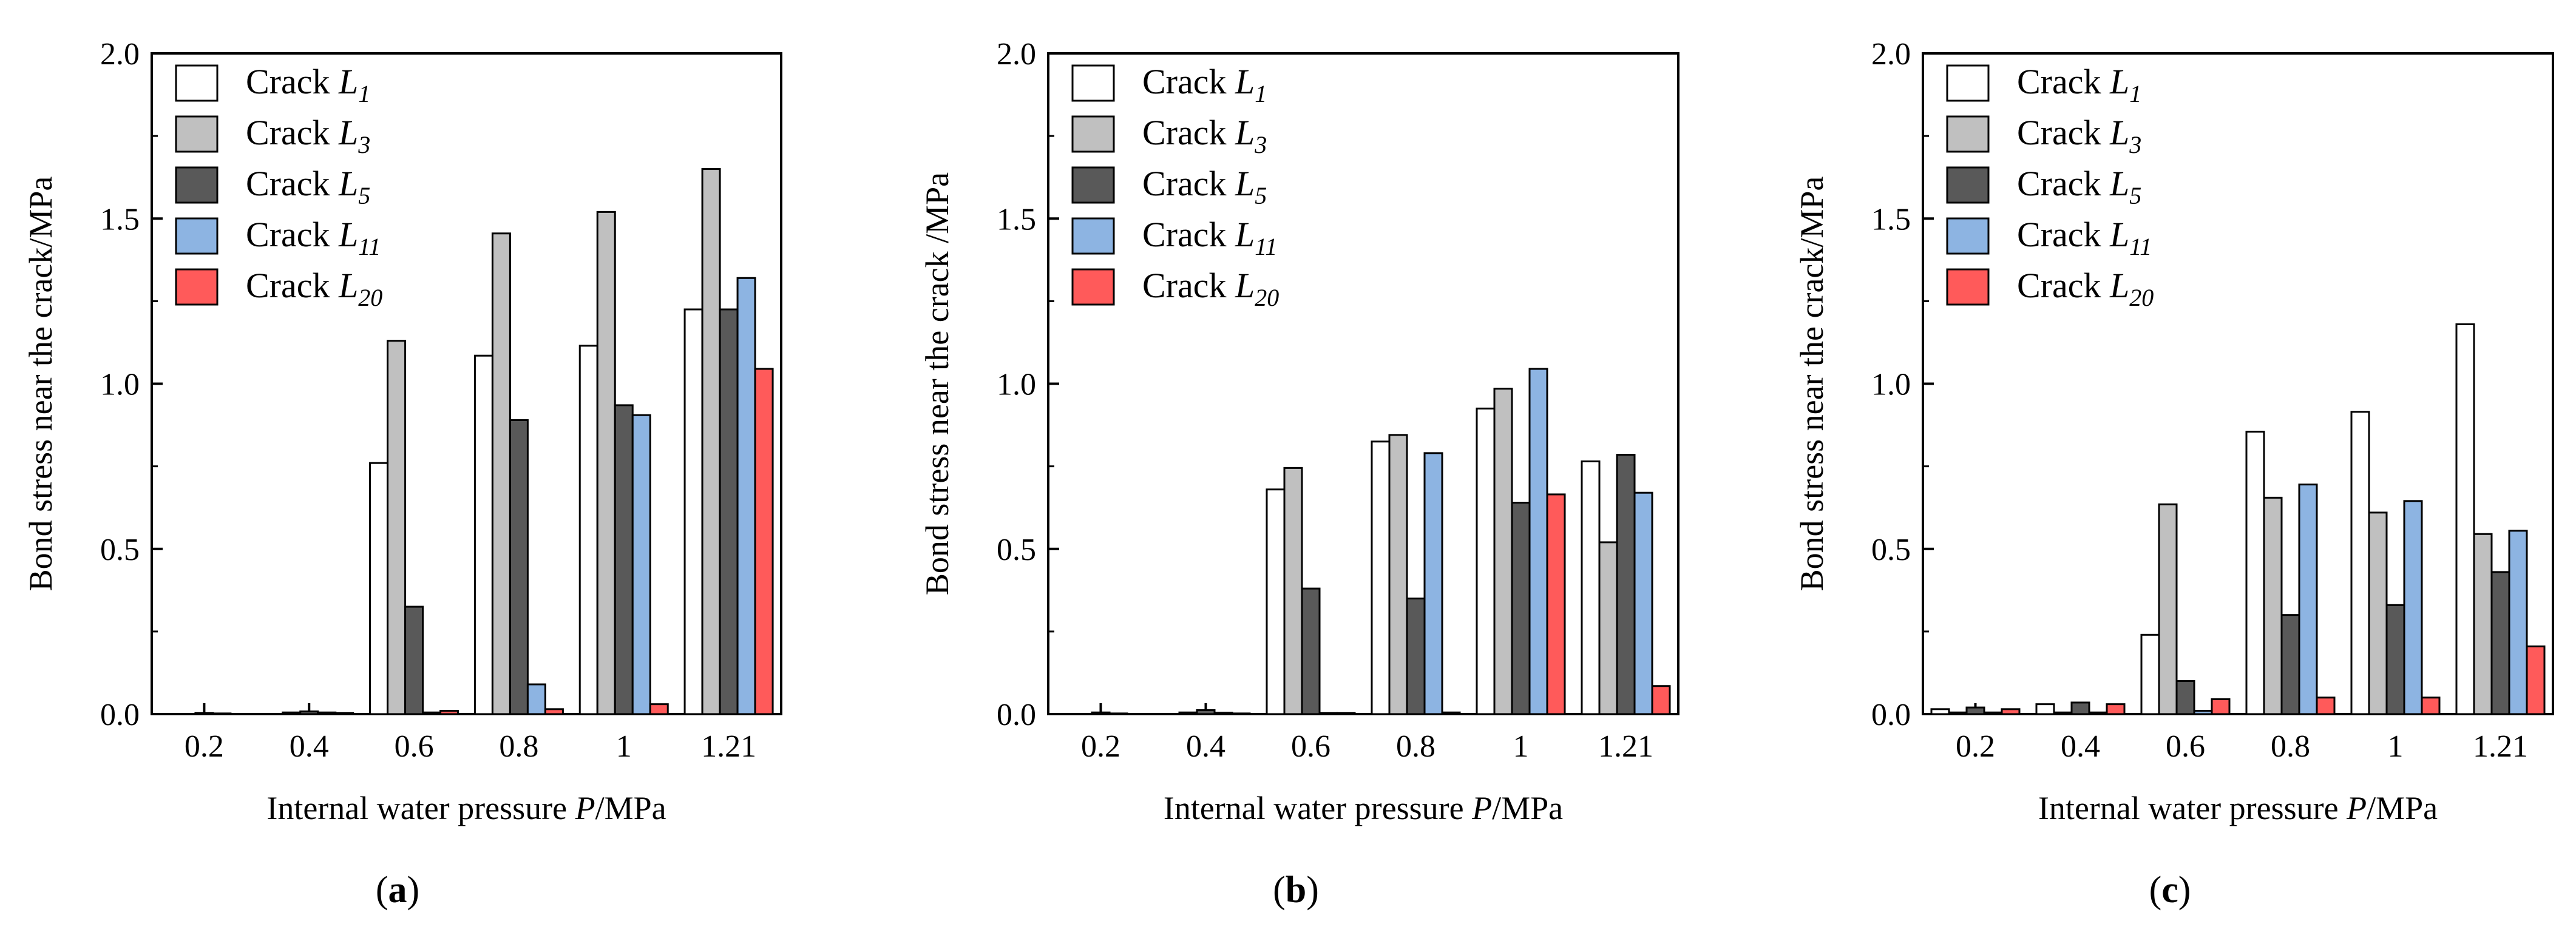  What do you see at coordinates (308, 186) in the screenshot?
I see `legend-label-l5: Crack L5` at bounding box center [308, 186].